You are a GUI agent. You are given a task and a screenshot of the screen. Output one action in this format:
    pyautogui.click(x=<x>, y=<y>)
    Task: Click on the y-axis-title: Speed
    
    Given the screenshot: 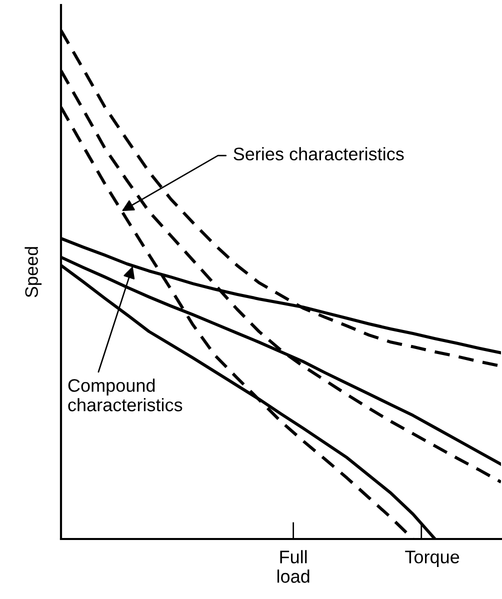 What is the action you would take?
    pyautogui.click(x=33, y=272)
    